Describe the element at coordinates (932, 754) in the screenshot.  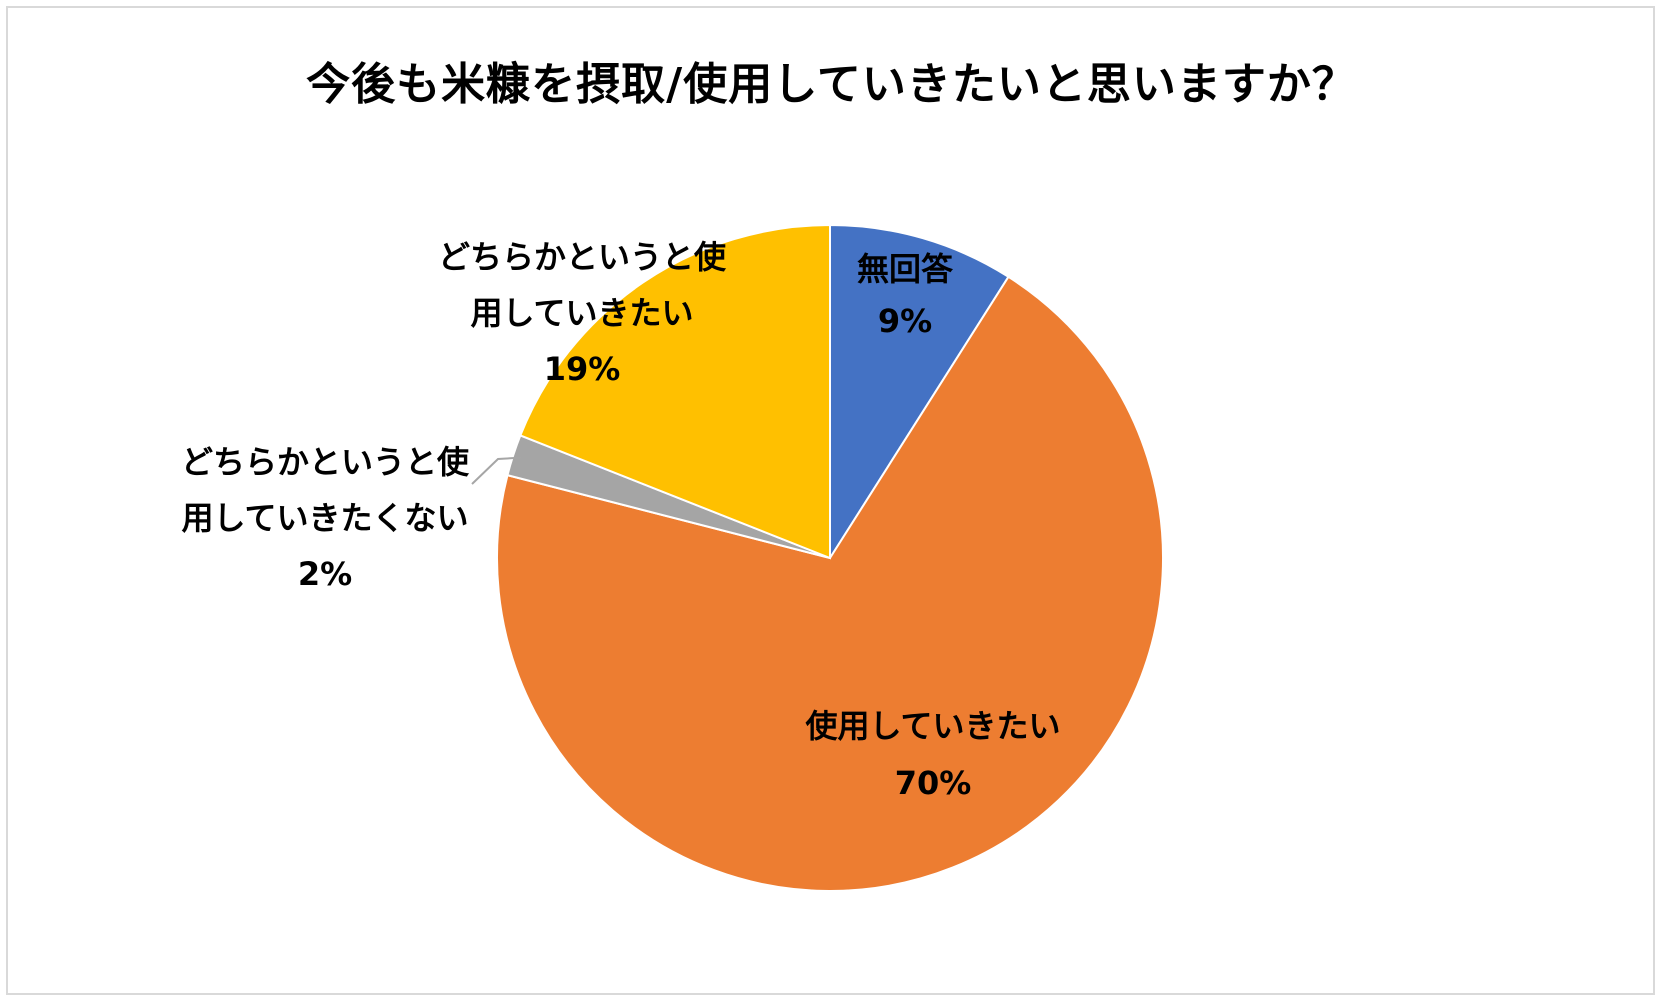
I see `data-label-slice-1: 使用していきたい 70%` at that location.